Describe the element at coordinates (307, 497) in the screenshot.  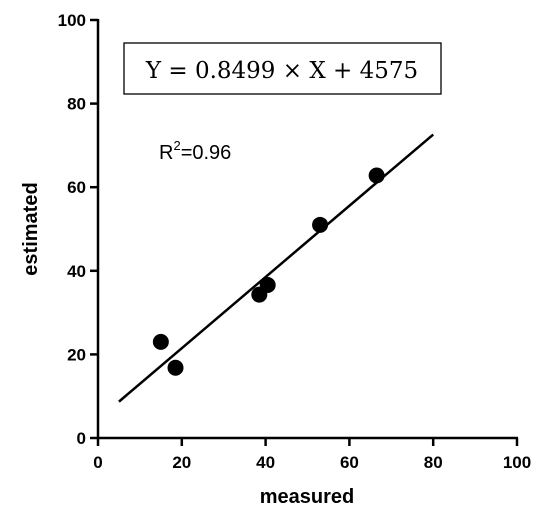
I see `x-axis-title: measured` at that location.